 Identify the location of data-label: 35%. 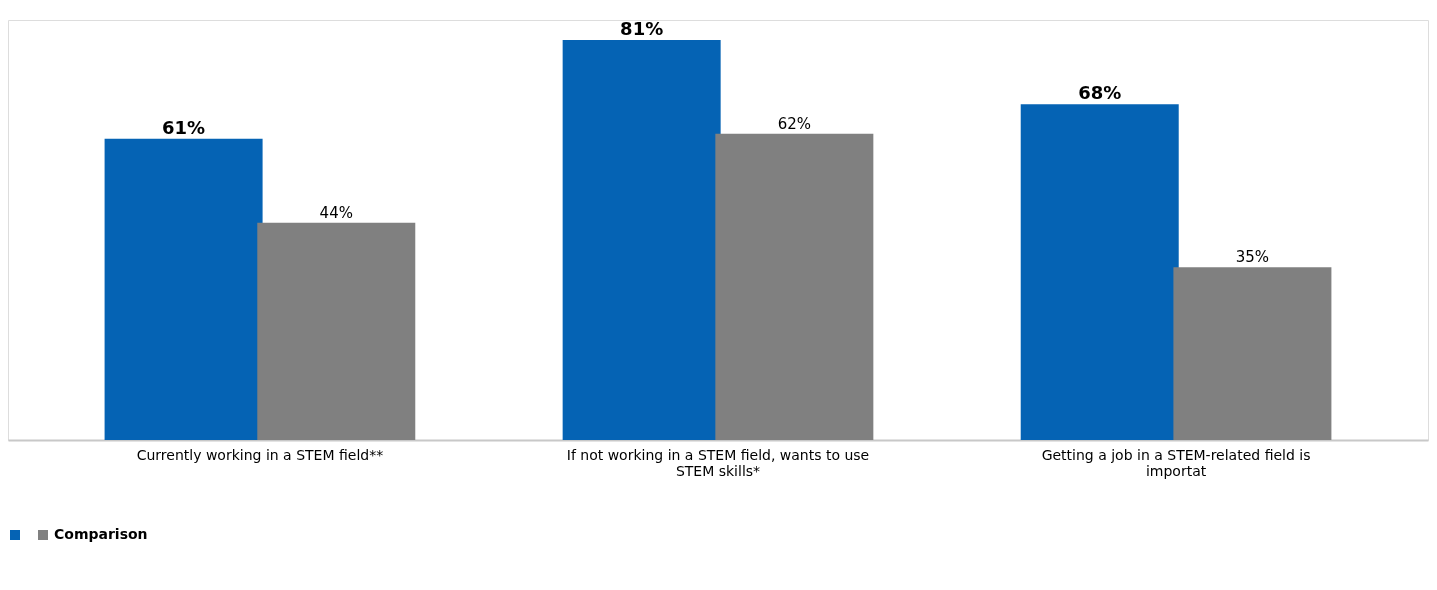
(1252, 257).